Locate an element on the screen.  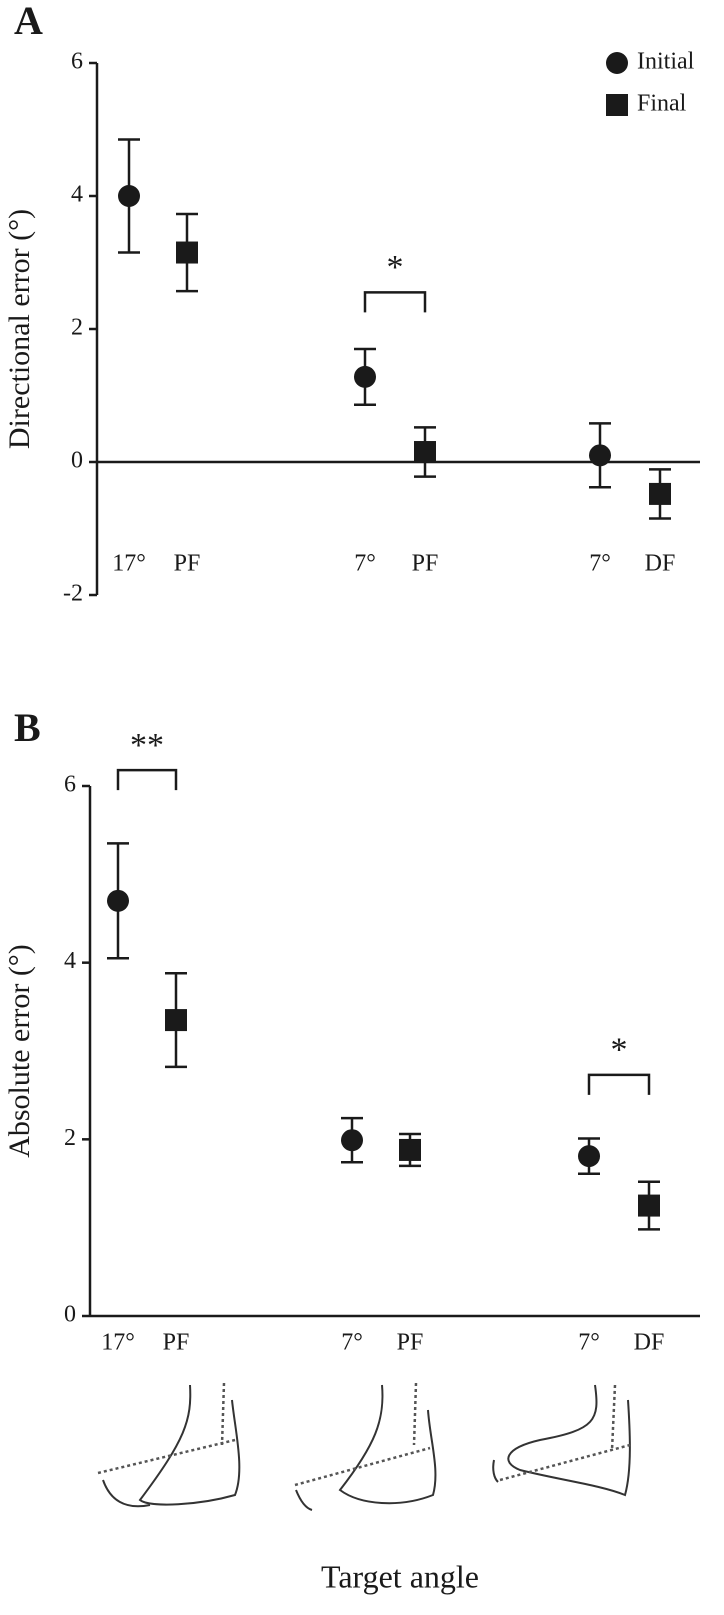
panel-letter: A is located at coordinates (28, 21).